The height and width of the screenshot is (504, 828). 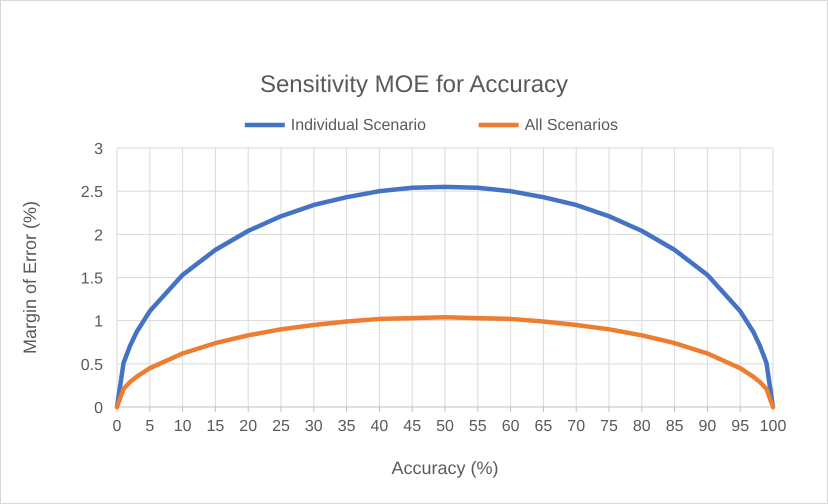 I want to click on x-tick-label: 15, so click(x=215, y=426).